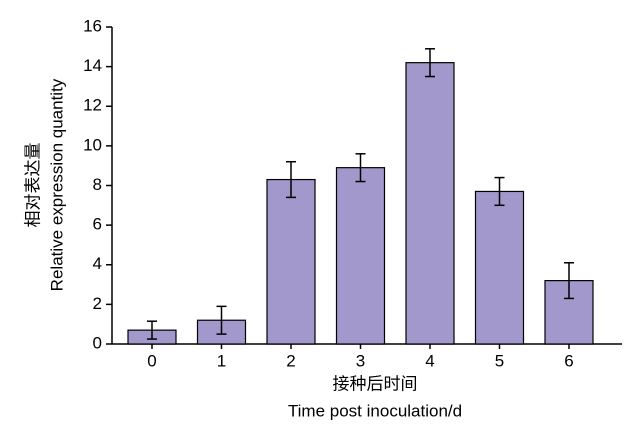 The width and height of the screenshot is (639, 442). Describe the element at coordinates (375, 383) in the screenshot. I see `x-axis-label: 接种后时间` at that location.